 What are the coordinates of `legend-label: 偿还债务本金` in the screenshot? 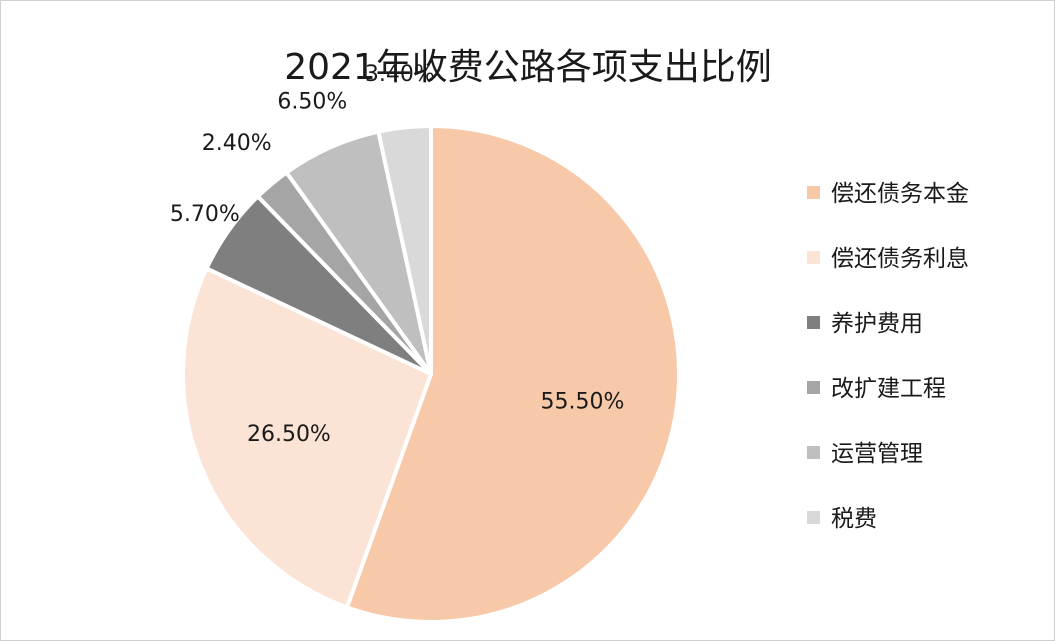 It's located at (900, 194).